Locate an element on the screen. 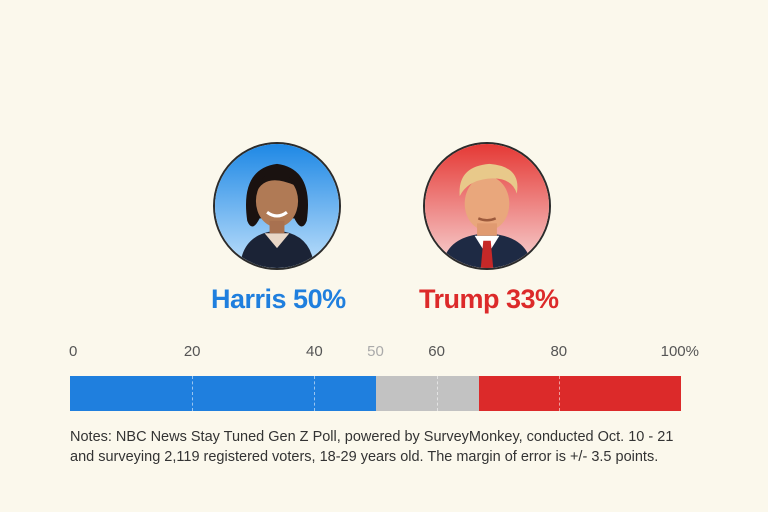 The height and width of the screenshot is (512, 768). harris-portrait-icon is located at coordinates (277, 206).